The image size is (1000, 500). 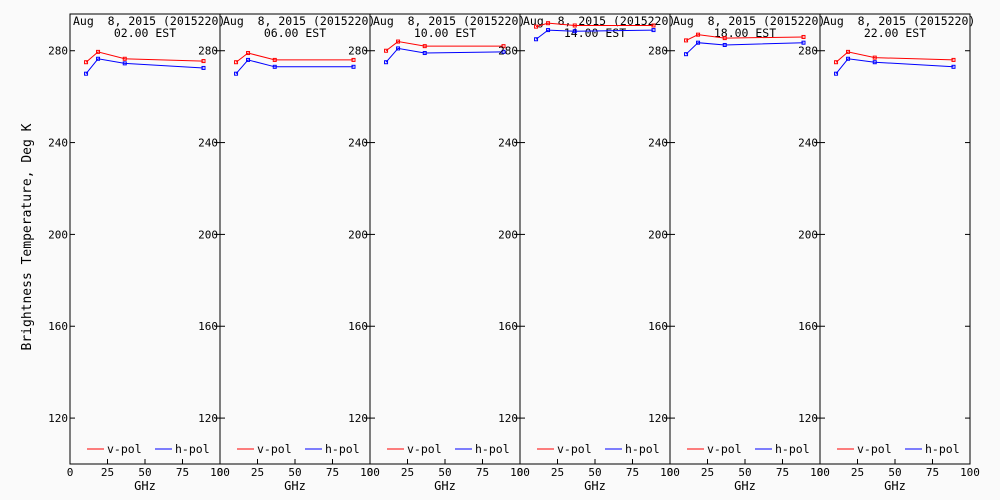 What do you see at coordinates (895, 33) in the screenshot?
I see `panel-subtitle: 22.00 EST` at bounding box center [895, 33].